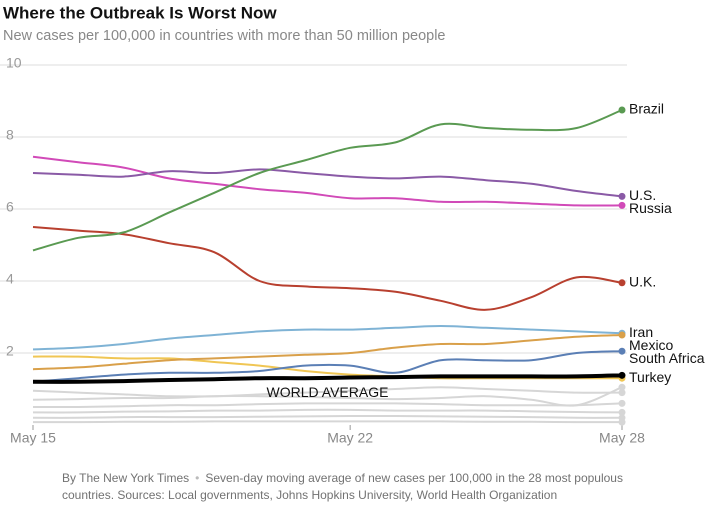 The image size is (707, 506). What do you see at coordinates (650, 208) in the screenshot?
I see `series-label: Russia` at bounding box center [650, 208].